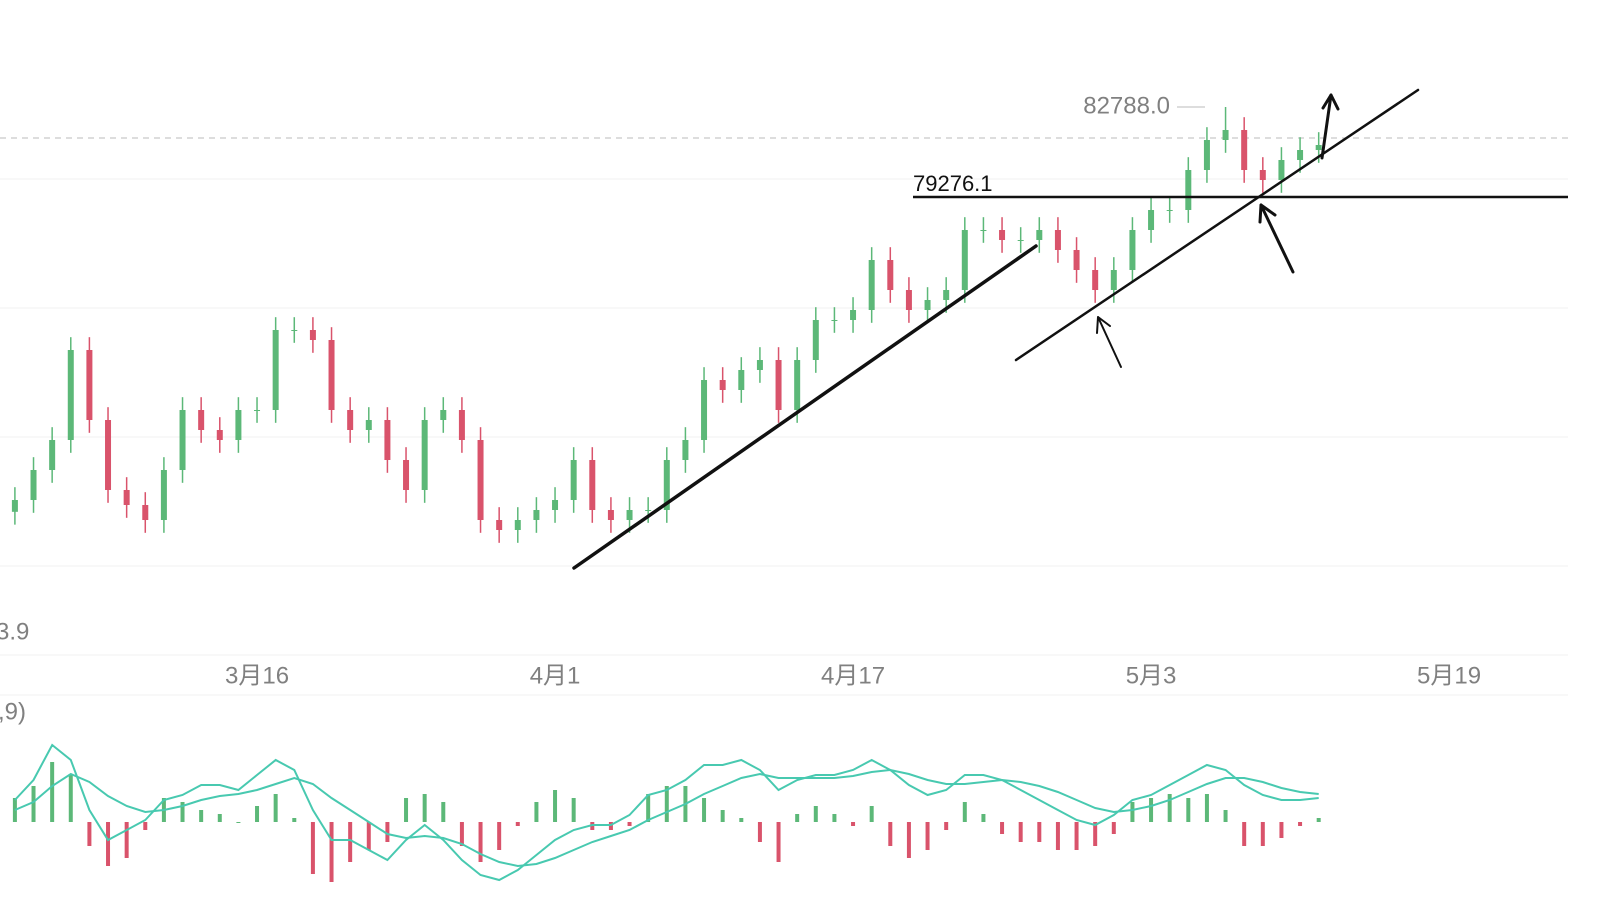  Describe the element at coordinates (1151, 675) in the screenshot. I see `x-tick-label: 5月3` at that location.